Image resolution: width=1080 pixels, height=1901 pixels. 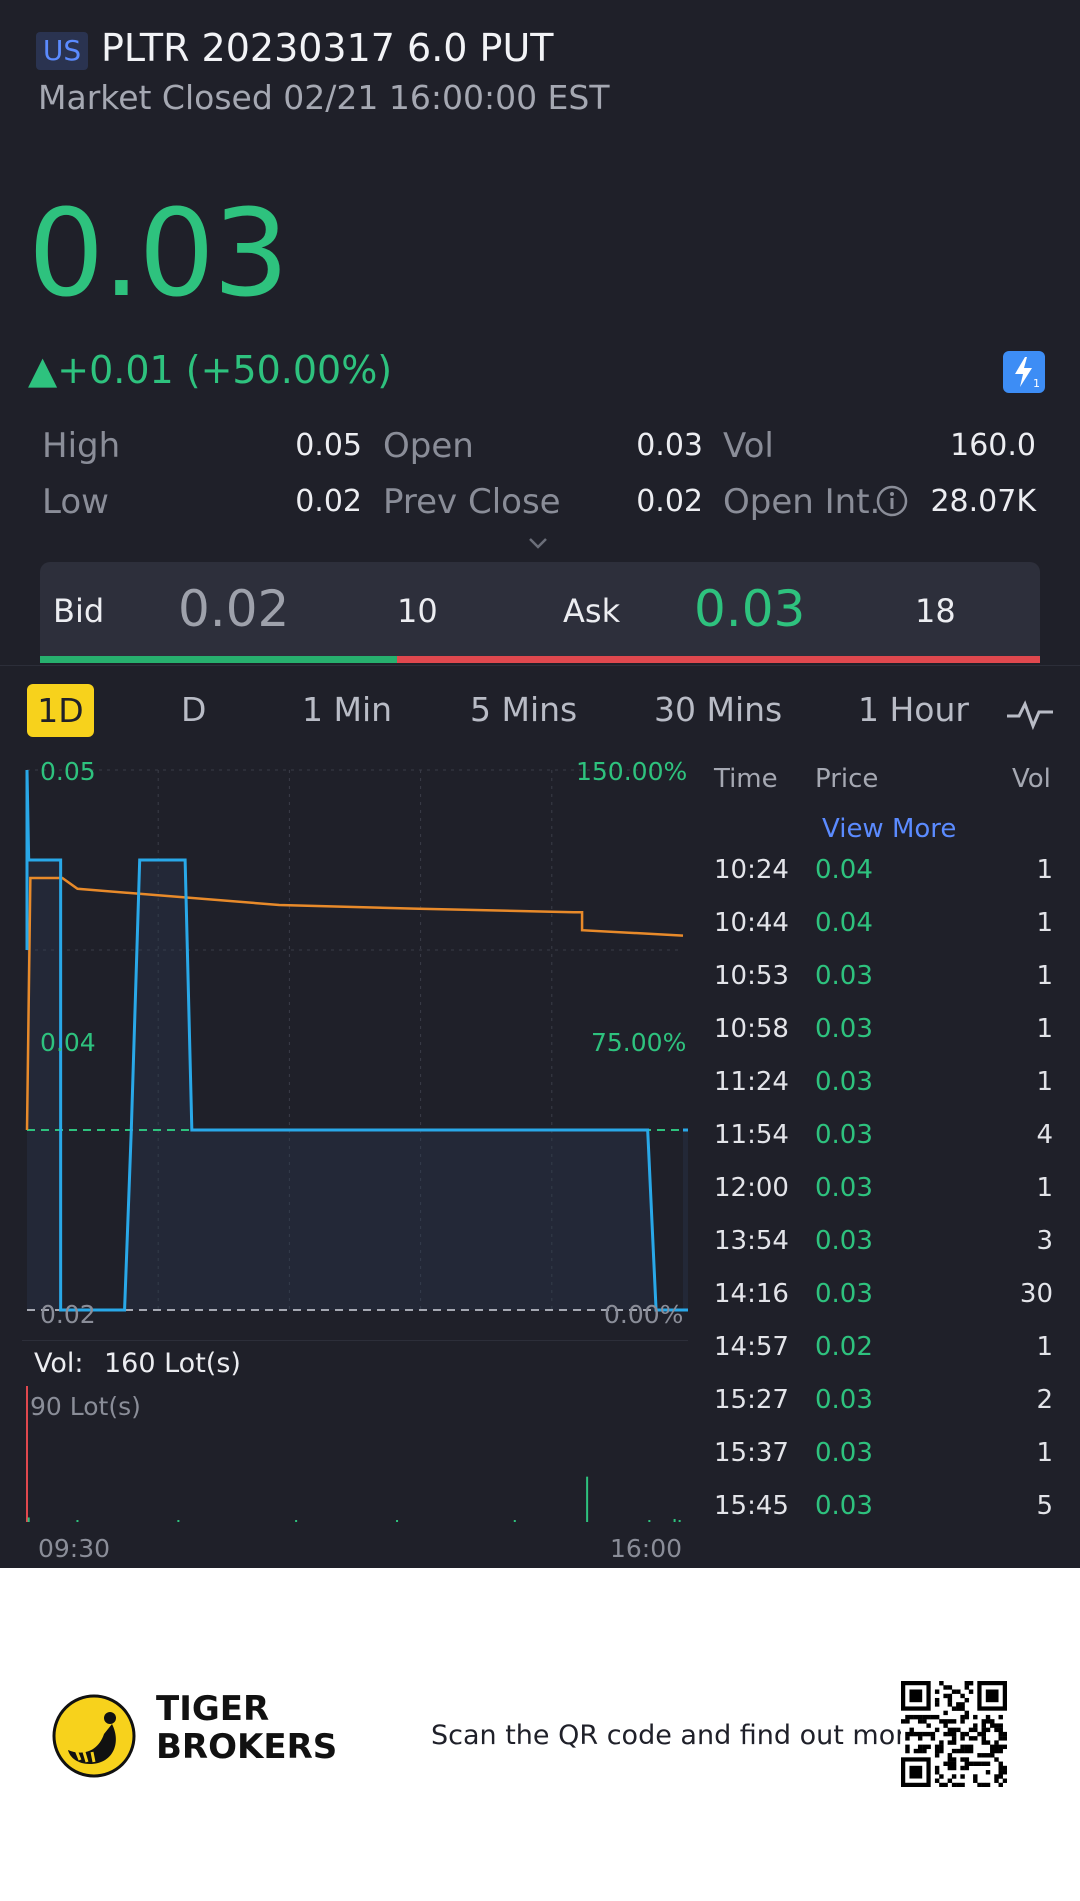 What do you see at coordinates (1024, 372) in the screenshot?
I see `lightning-icon: 1` at bounding box center [1024, 372].